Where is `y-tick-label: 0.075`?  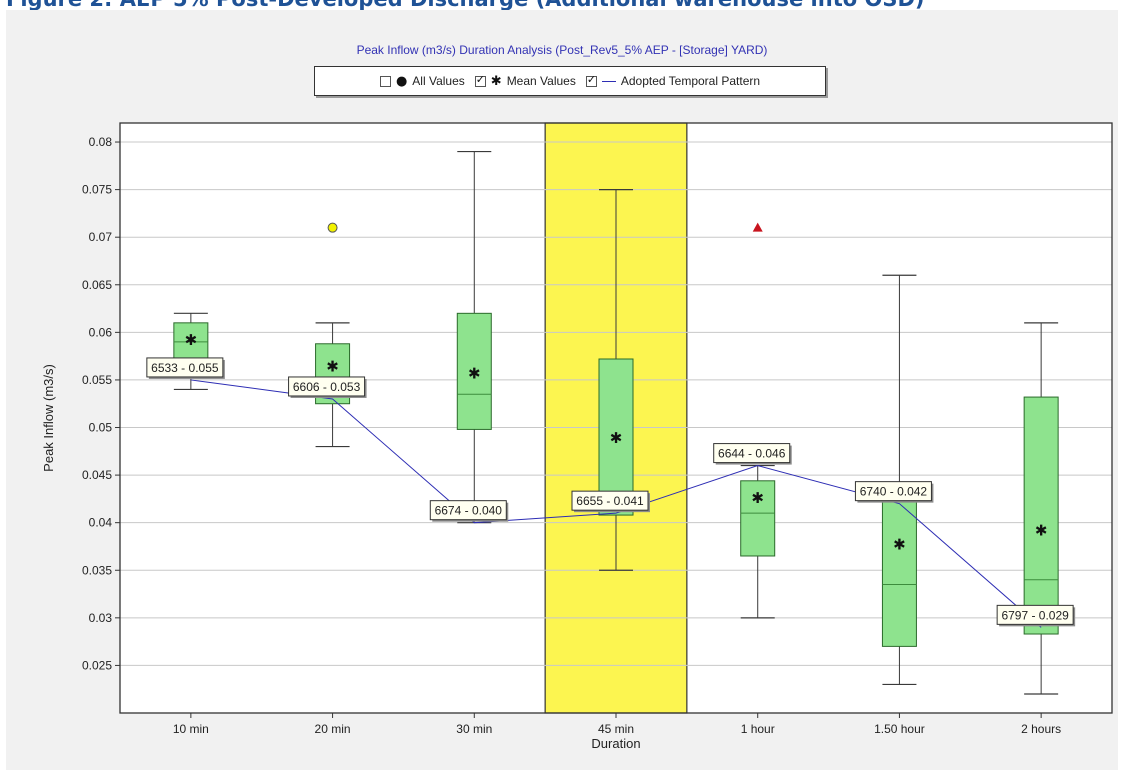 y-tick-label: 0.075 is located at coordinates (97, 190).